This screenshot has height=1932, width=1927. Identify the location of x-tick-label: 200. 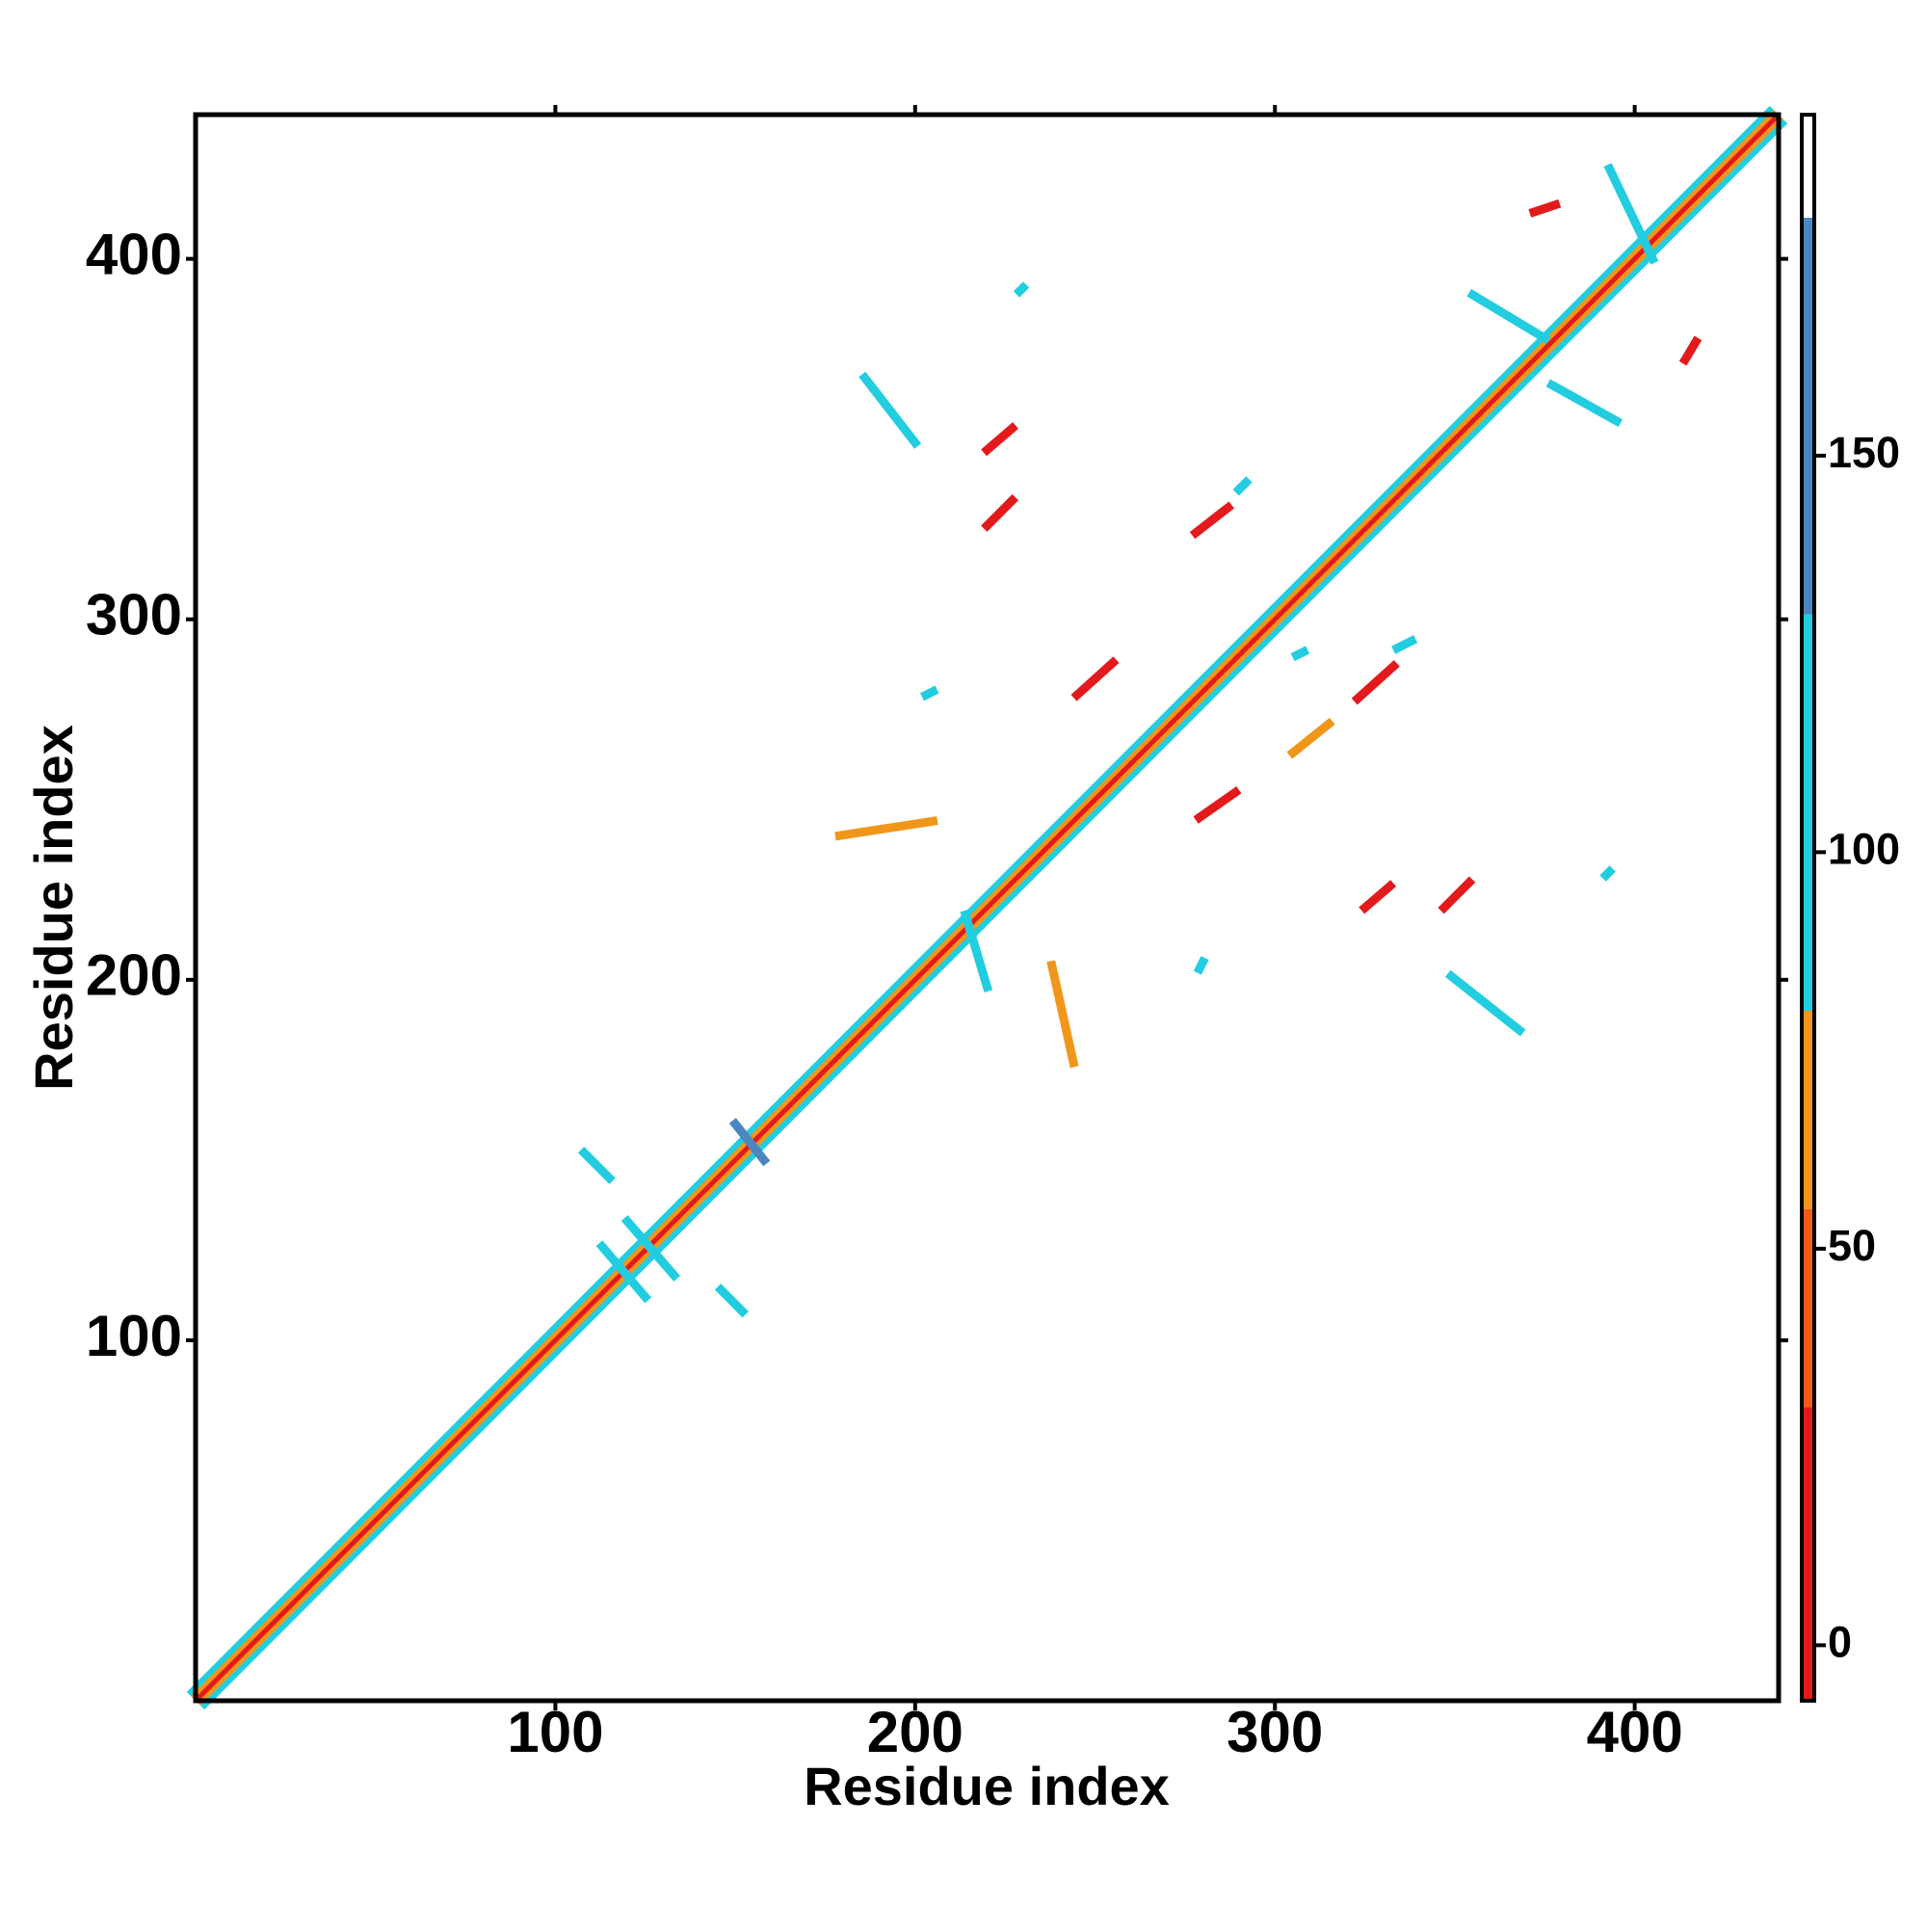
(916, 1732).